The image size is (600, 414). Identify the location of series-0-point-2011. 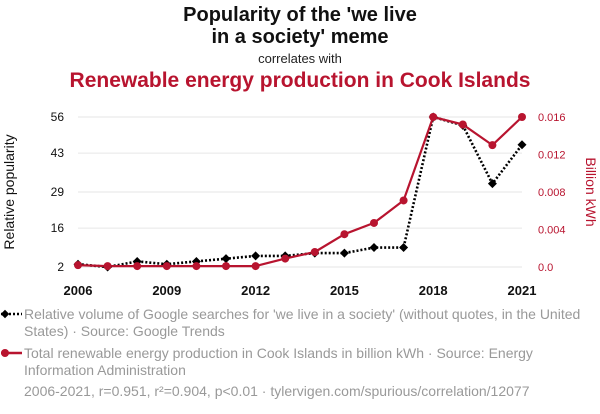
(226, 259).